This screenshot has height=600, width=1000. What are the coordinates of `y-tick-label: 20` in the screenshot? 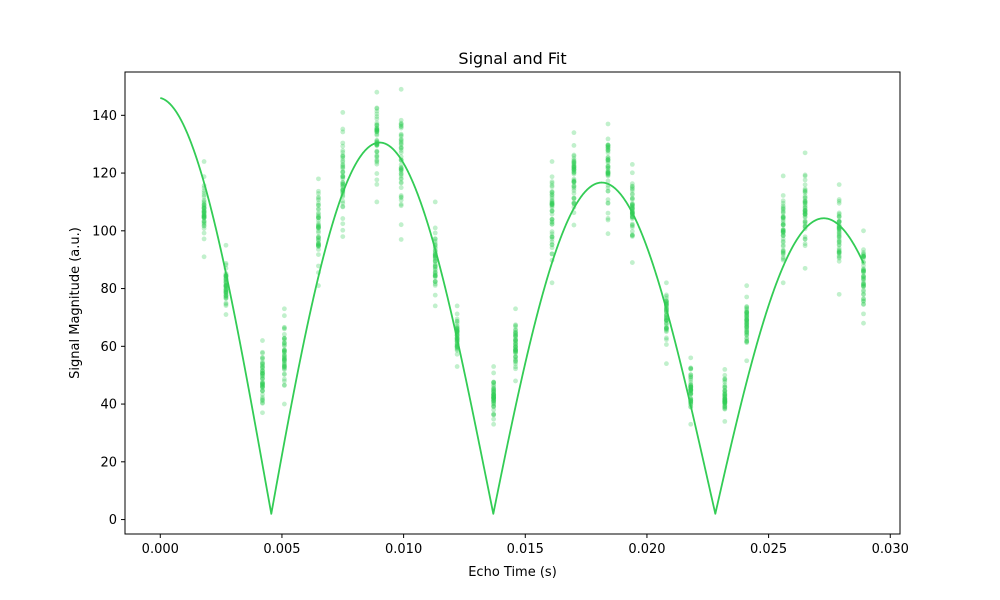 It's located at (108, 462).